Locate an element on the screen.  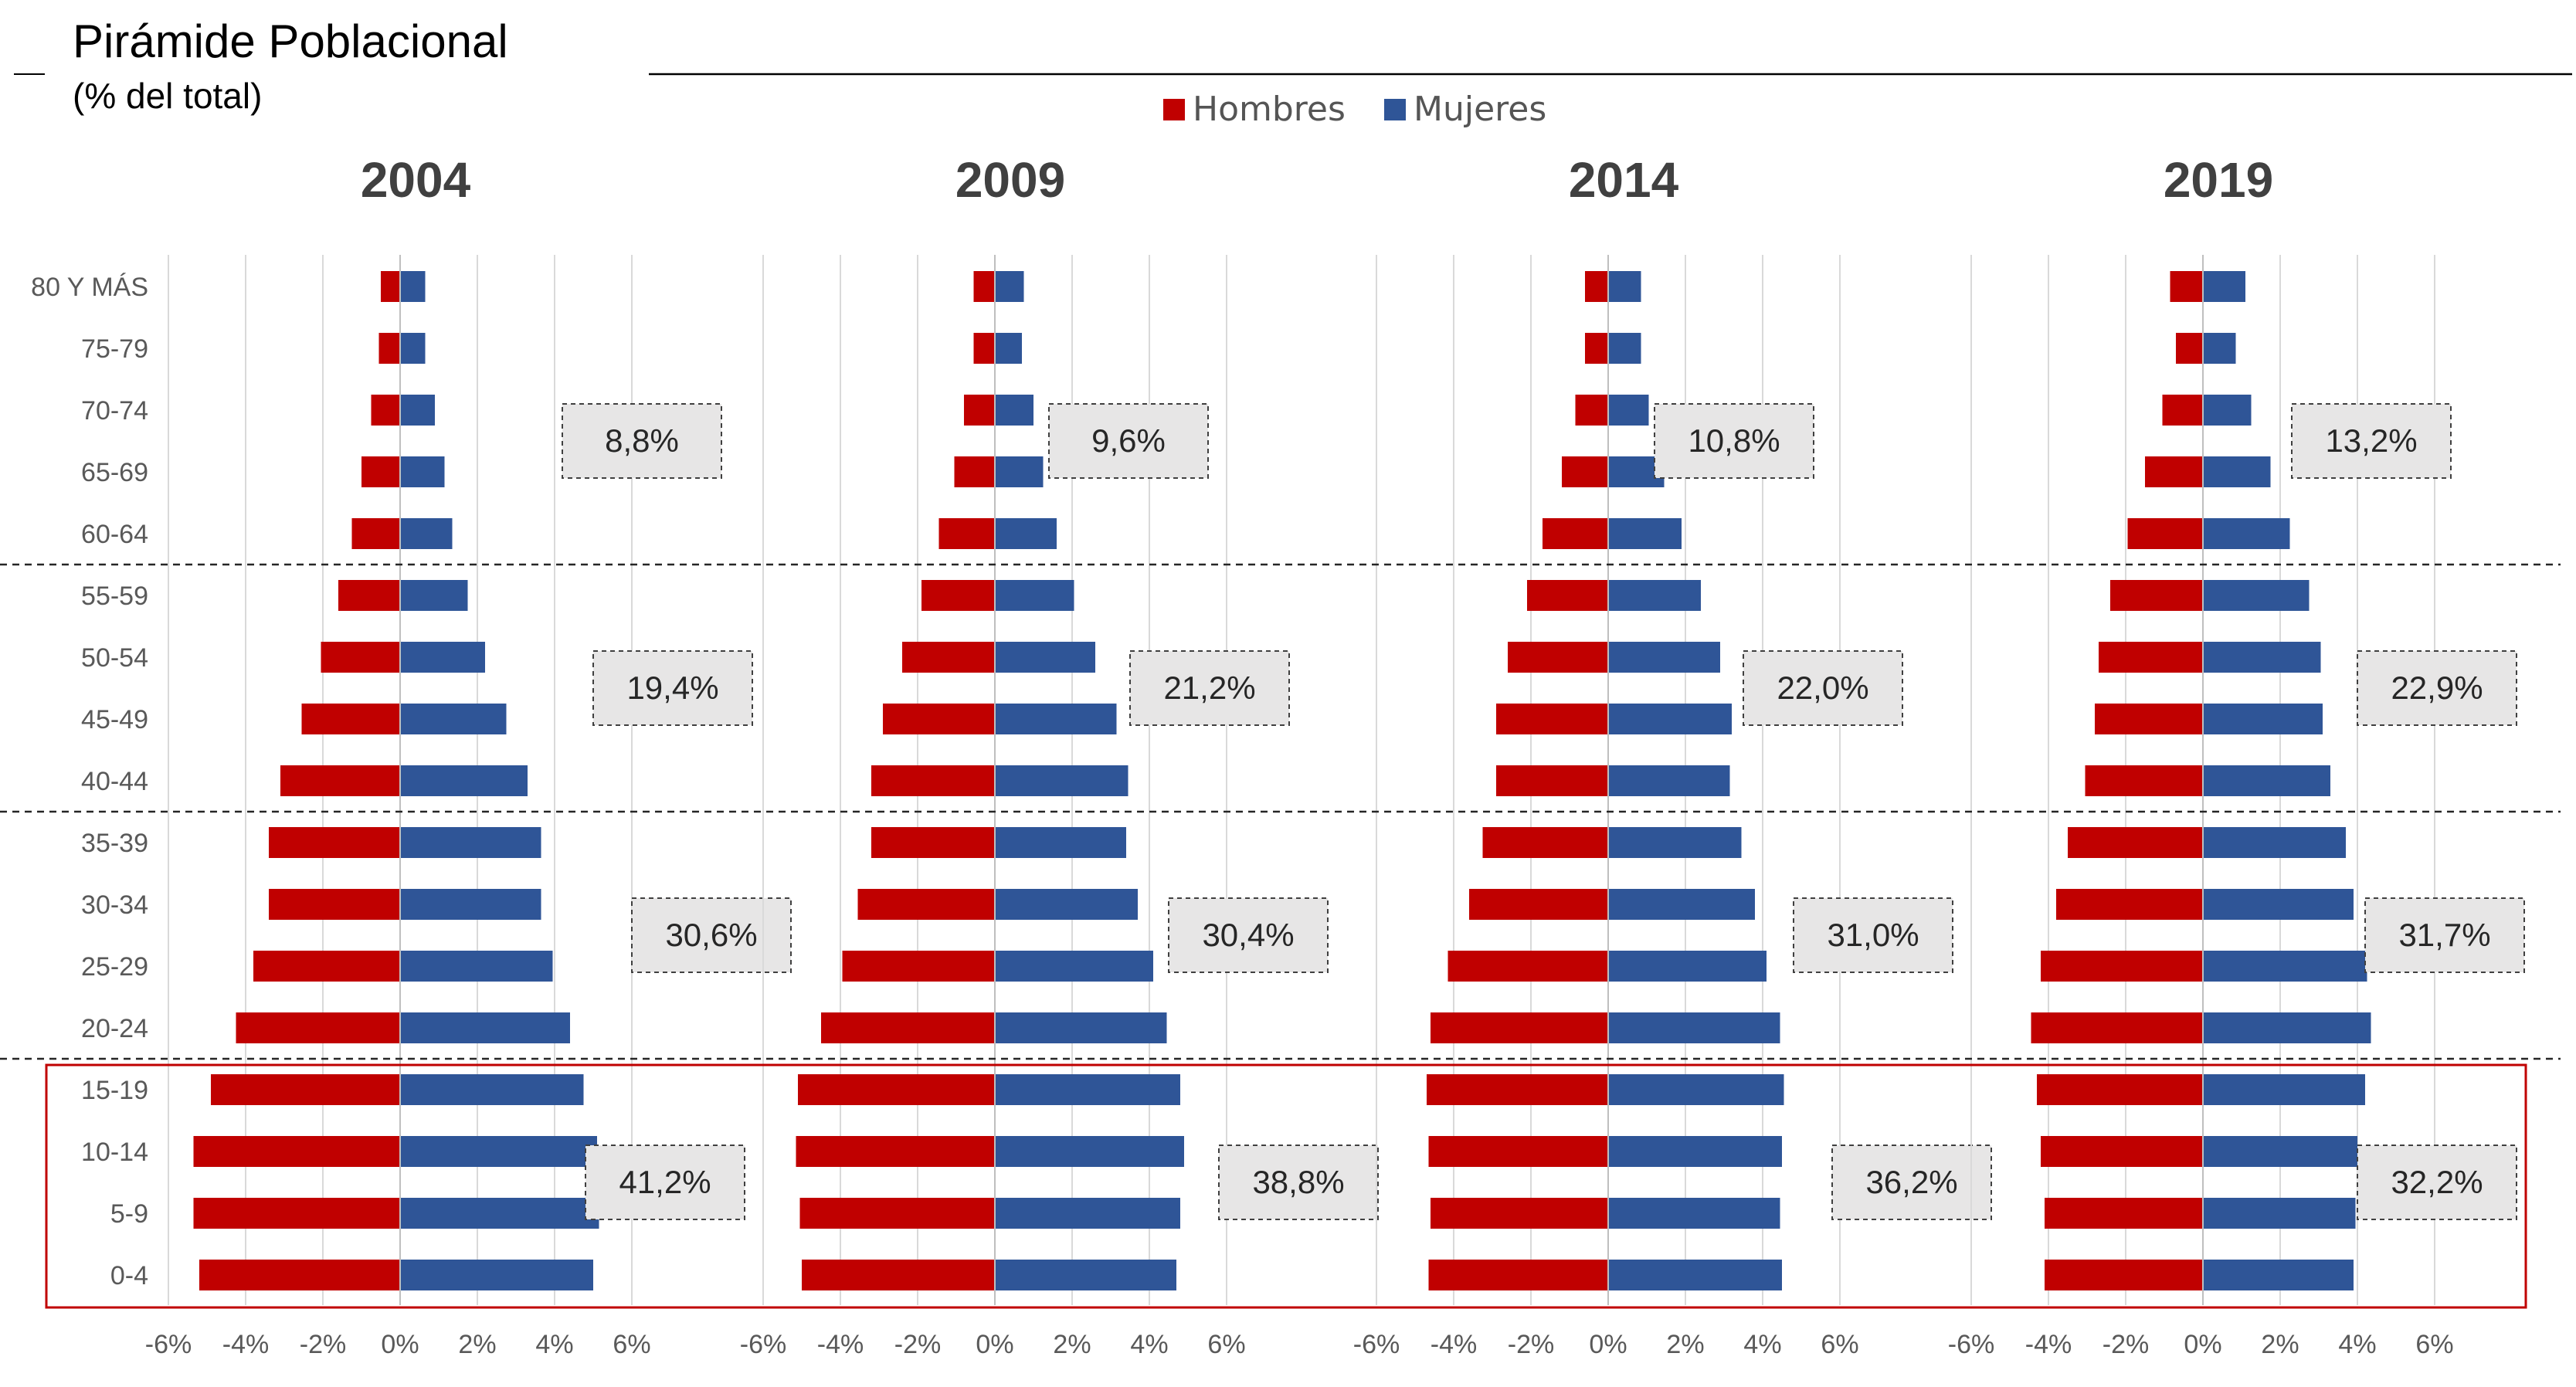
age-label-10: 30-34 is located at coordinates (114, 905).